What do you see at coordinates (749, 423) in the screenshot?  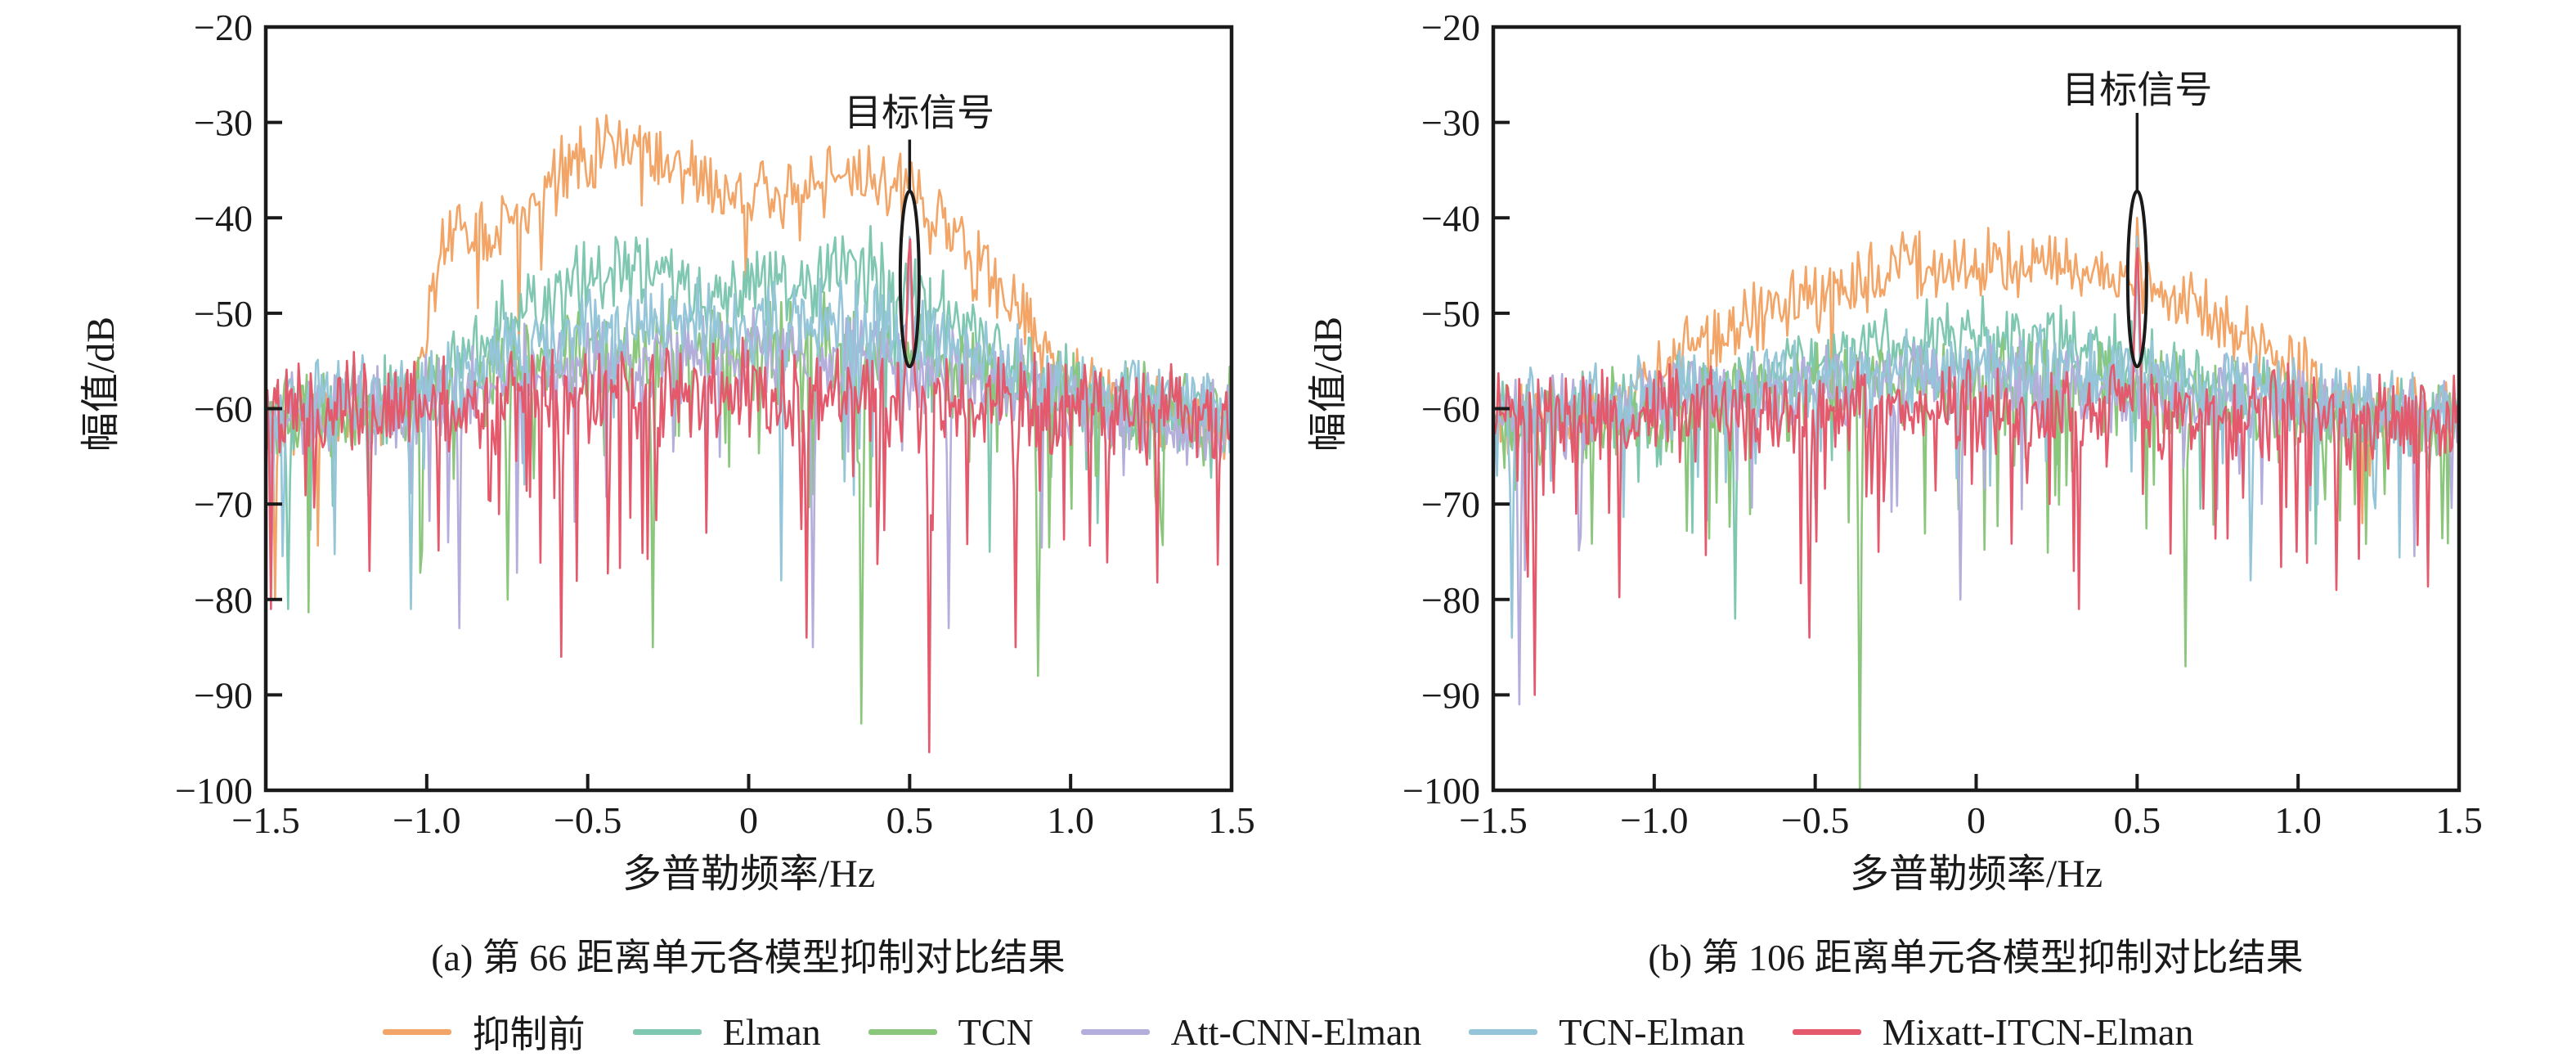 I see `series-line-tcn-elman` at bounding box center [749, 423].